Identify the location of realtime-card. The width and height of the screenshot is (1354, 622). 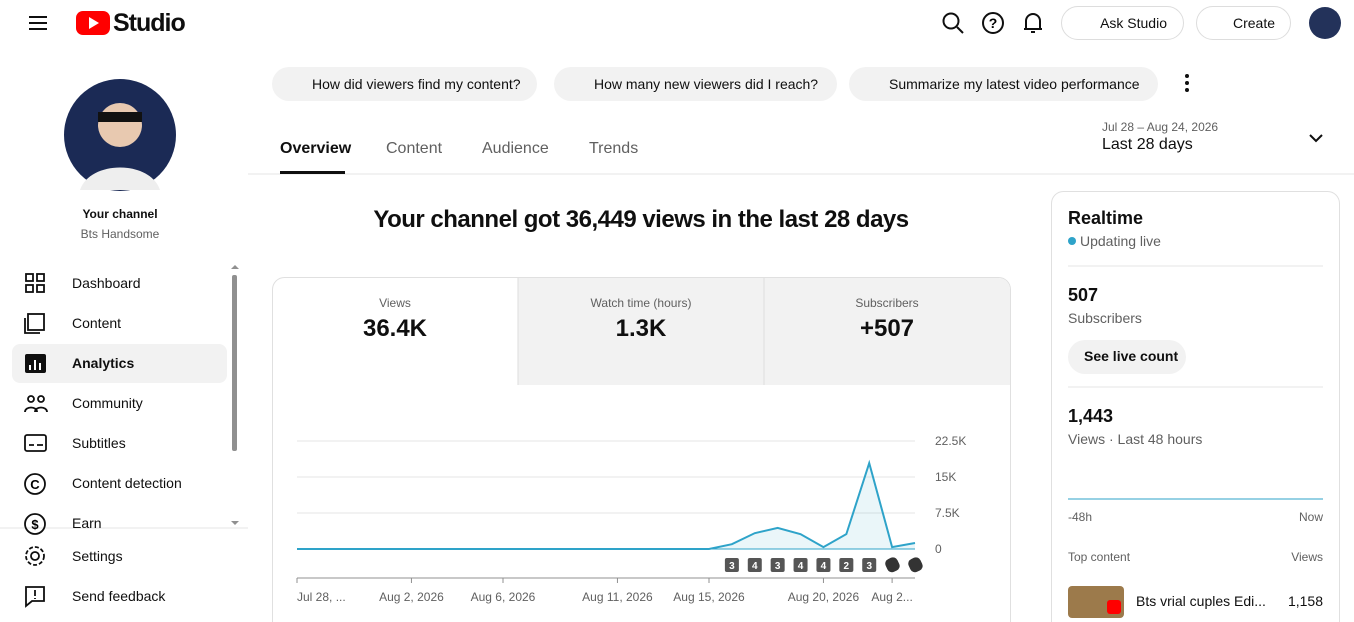
(1195, 406).